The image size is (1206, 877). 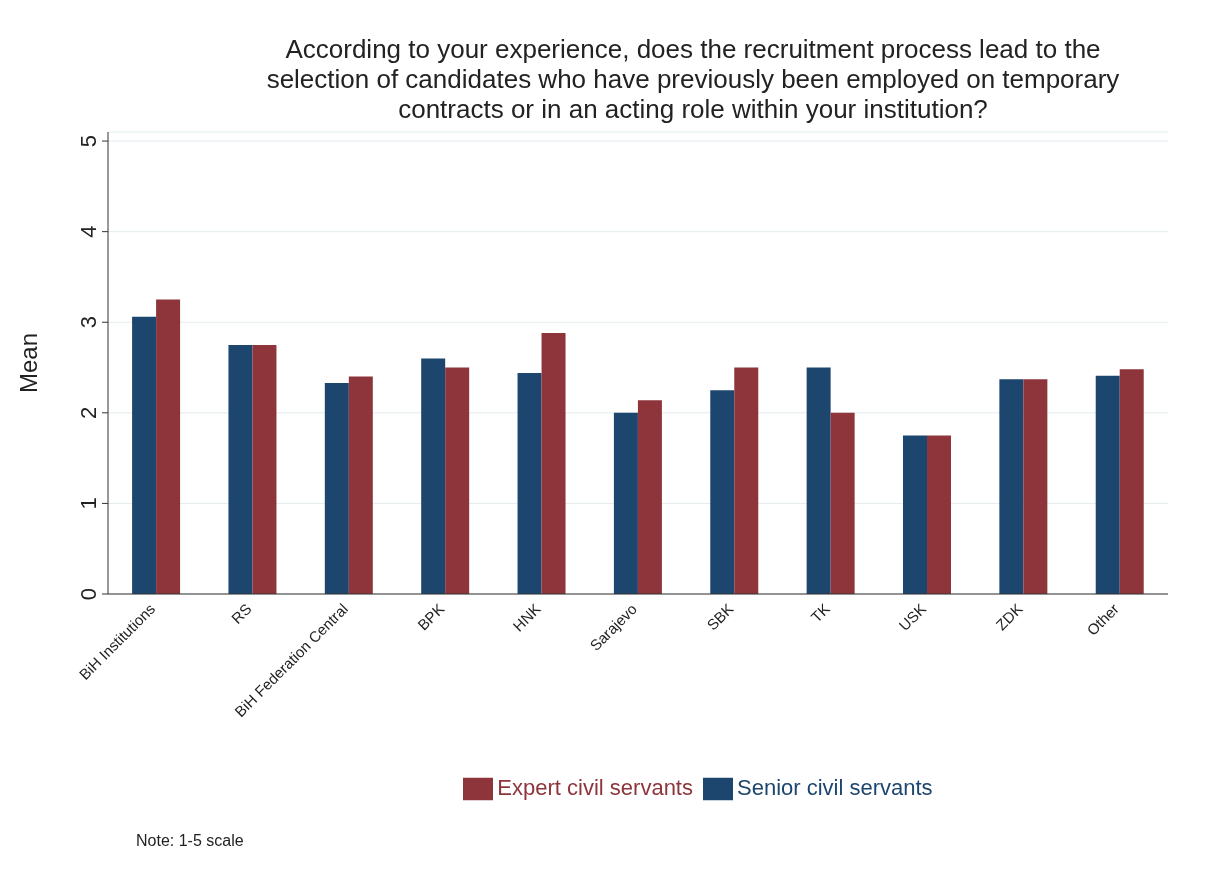 What do you see at coordinates (88, 141) in the screenshot?
I see `y-tick-label: 5` at bounding box center [88, 141].